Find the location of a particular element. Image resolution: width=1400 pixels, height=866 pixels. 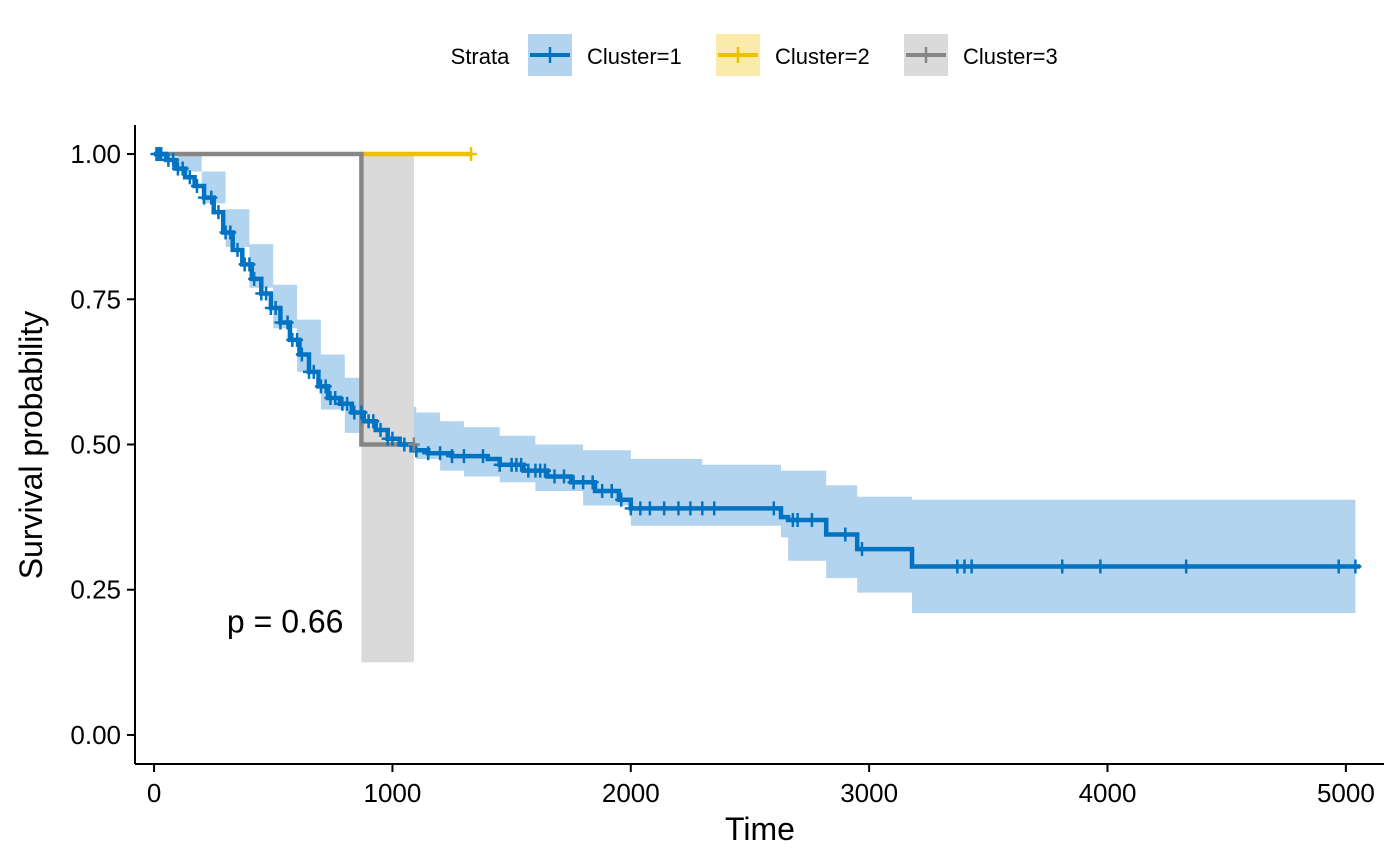

x-axis-label: Time is located at coordinates (760, 829).